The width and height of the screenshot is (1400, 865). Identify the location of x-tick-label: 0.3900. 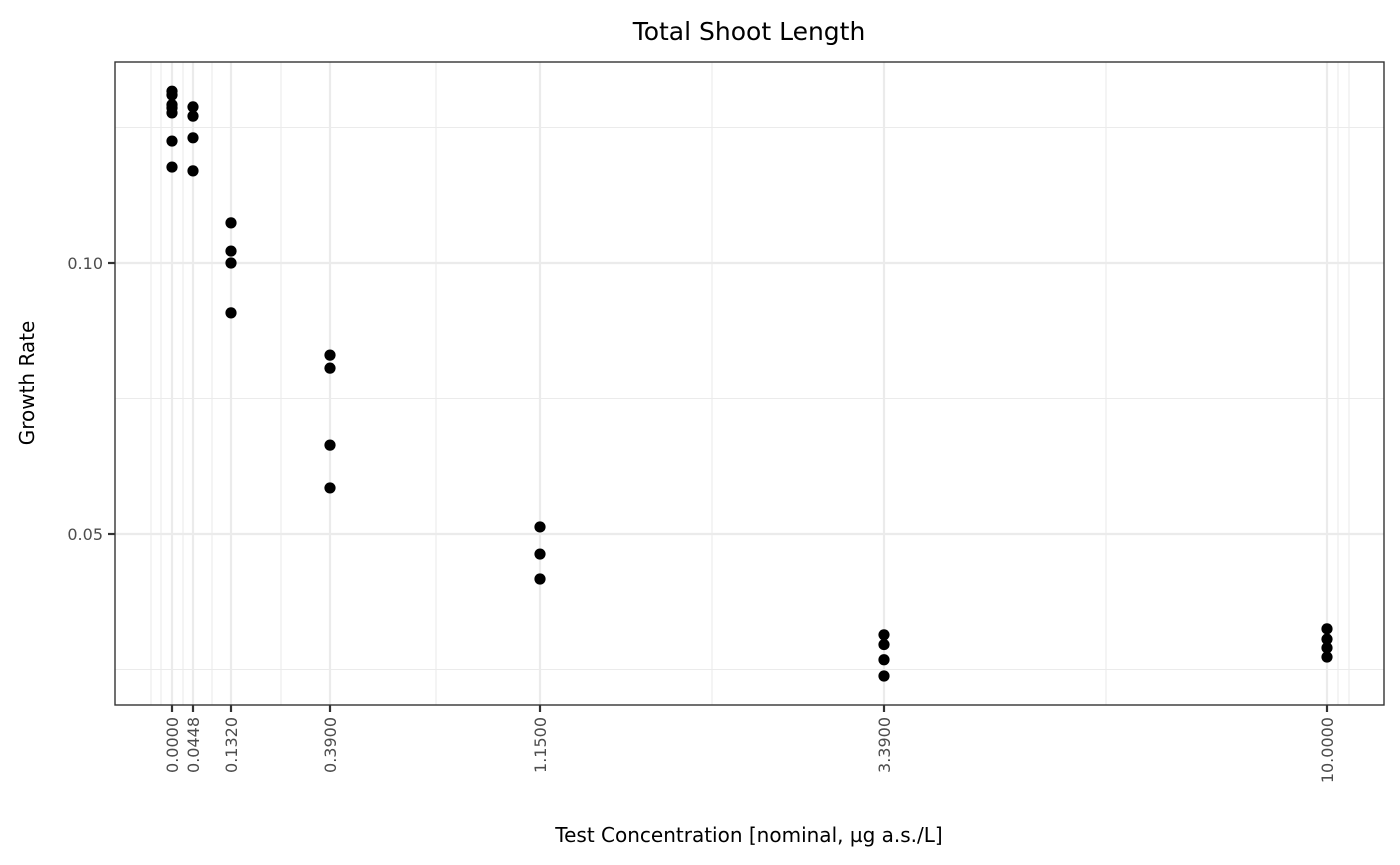
(330, 745).